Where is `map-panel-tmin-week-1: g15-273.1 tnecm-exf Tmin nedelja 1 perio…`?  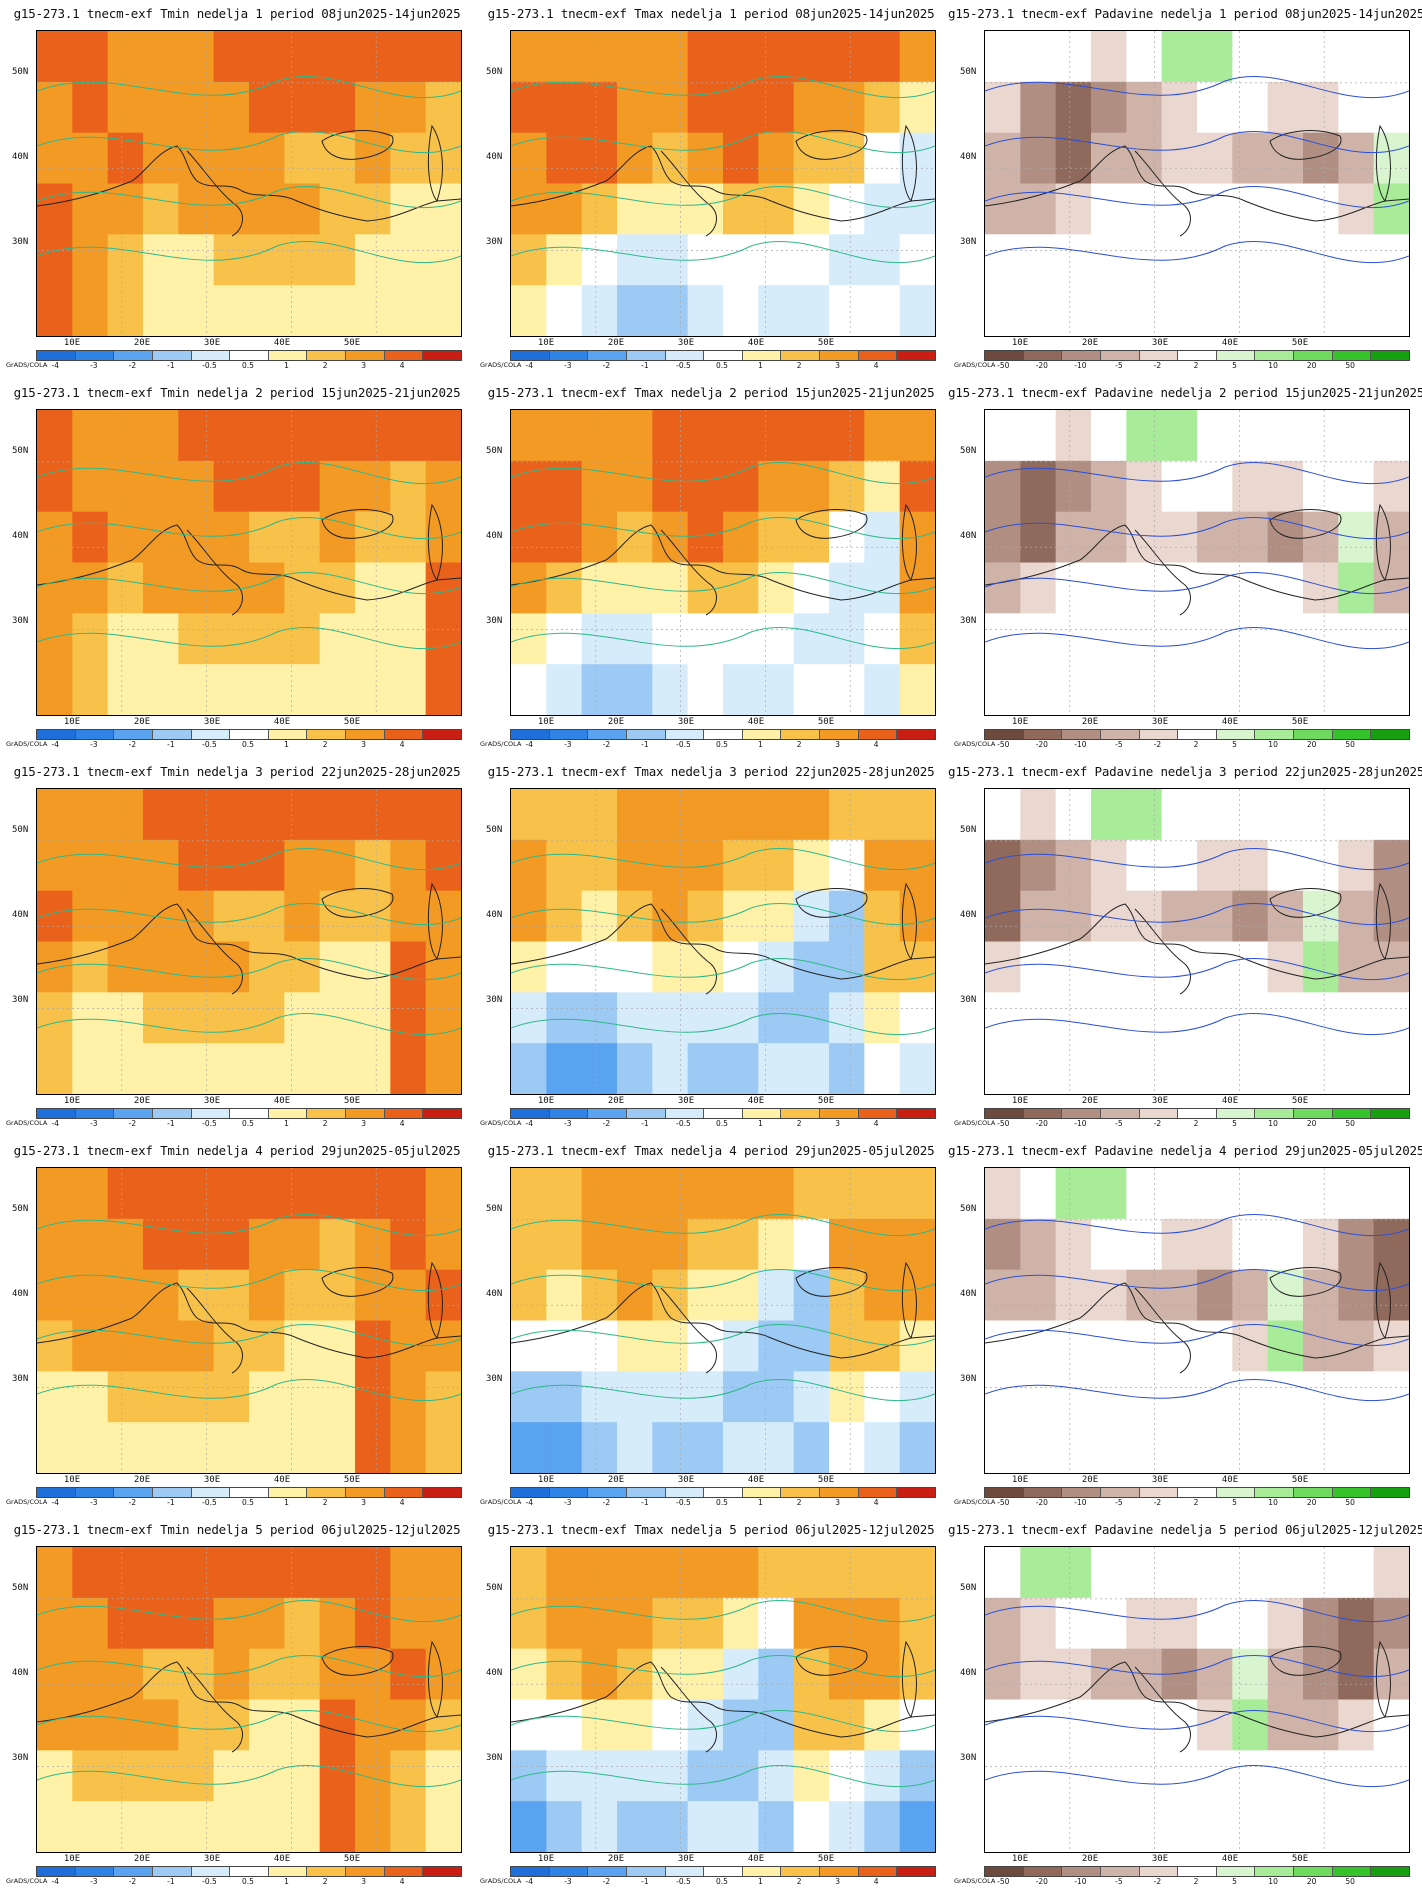
map-panel-tmin-week-1: g15-273.1 tnecm-exf Tmin nedelja 1 perio… is located at coordinates (237, 189).